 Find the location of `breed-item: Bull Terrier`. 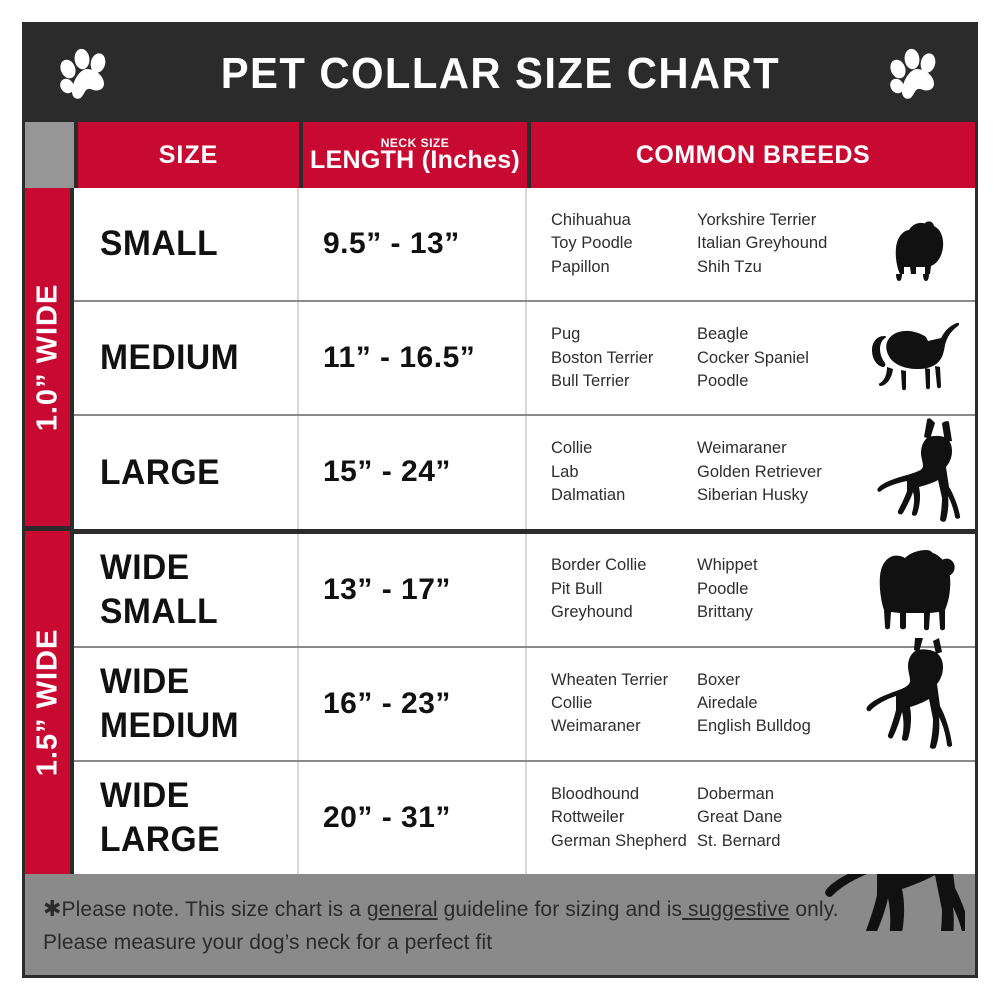

breed-item: Bull Terrier is located at coordinates (590, 380).